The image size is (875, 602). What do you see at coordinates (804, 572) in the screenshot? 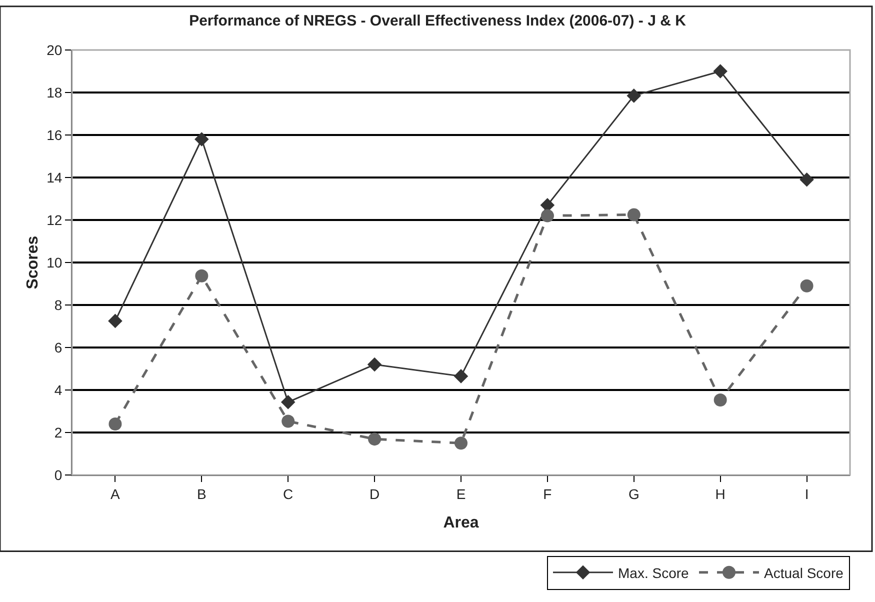
I see `legend-label: Actual Score` at bounding box center [804, 572].